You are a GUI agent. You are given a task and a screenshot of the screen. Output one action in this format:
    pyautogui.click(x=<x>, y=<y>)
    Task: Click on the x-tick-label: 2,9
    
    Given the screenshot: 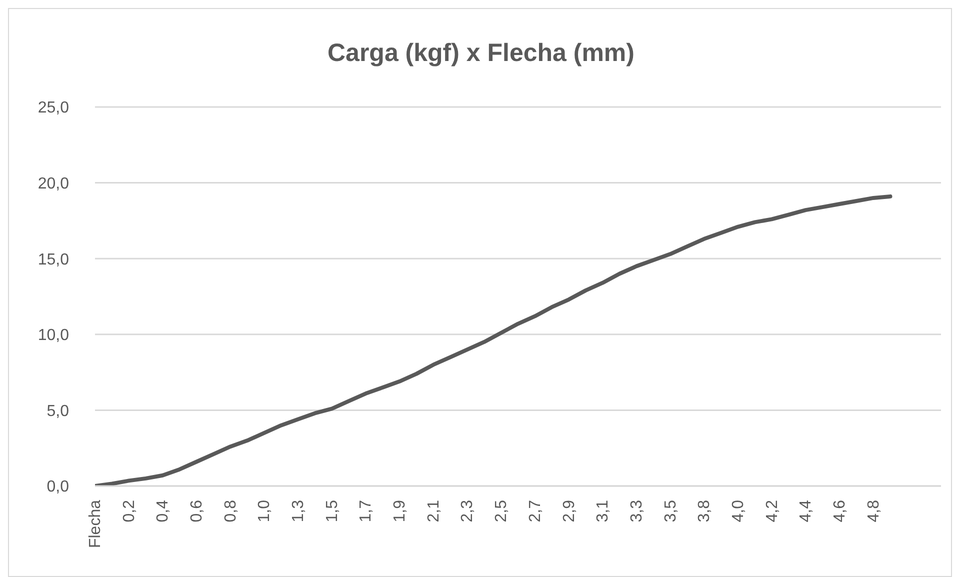 What is the action you would take?
    pyautogui.click(x=569, y=511)
    